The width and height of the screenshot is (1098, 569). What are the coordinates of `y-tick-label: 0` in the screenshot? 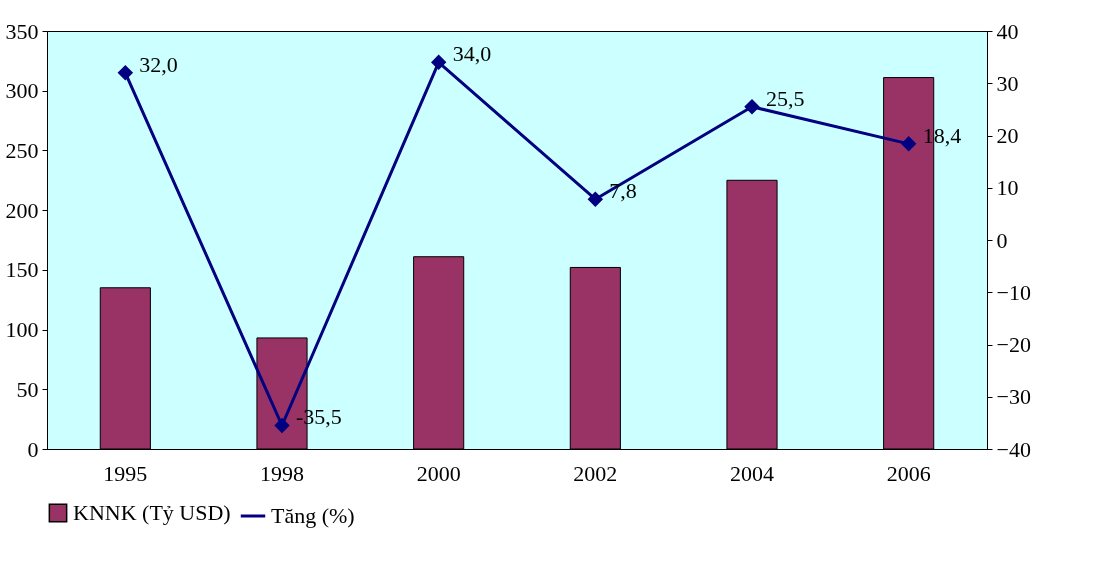 It's located at (33, 449).